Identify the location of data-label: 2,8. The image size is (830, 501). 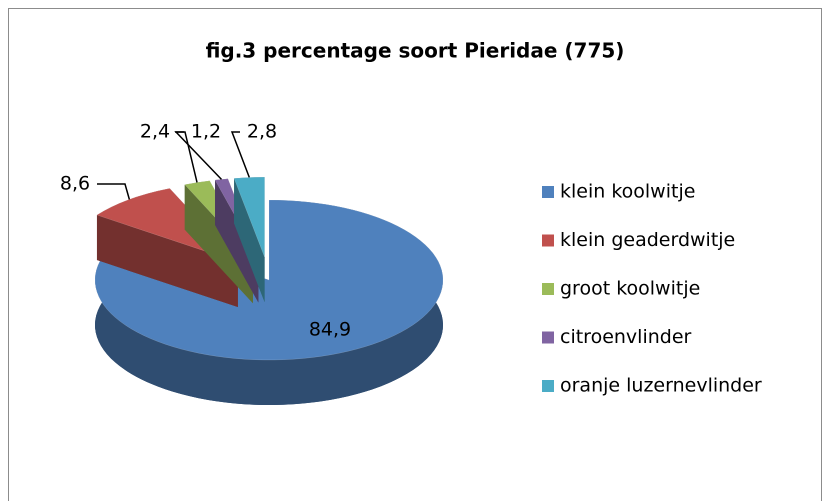
(262, 132).